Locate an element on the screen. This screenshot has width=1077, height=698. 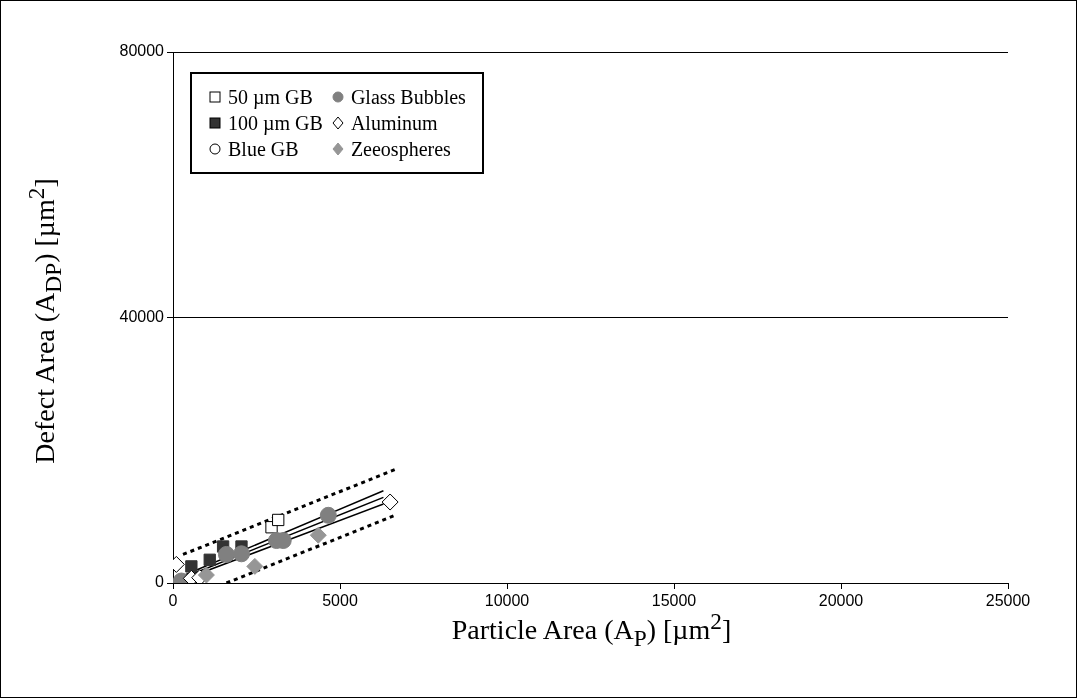
legend-label: Blue GB is located at coordinates (263, 149).